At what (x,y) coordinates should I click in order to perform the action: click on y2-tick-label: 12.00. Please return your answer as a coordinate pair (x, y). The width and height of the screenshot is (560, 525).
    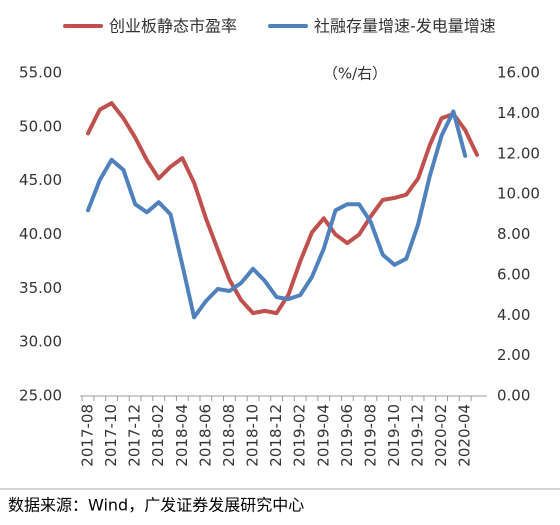
    Looking at the image, I should click on (518, 153).